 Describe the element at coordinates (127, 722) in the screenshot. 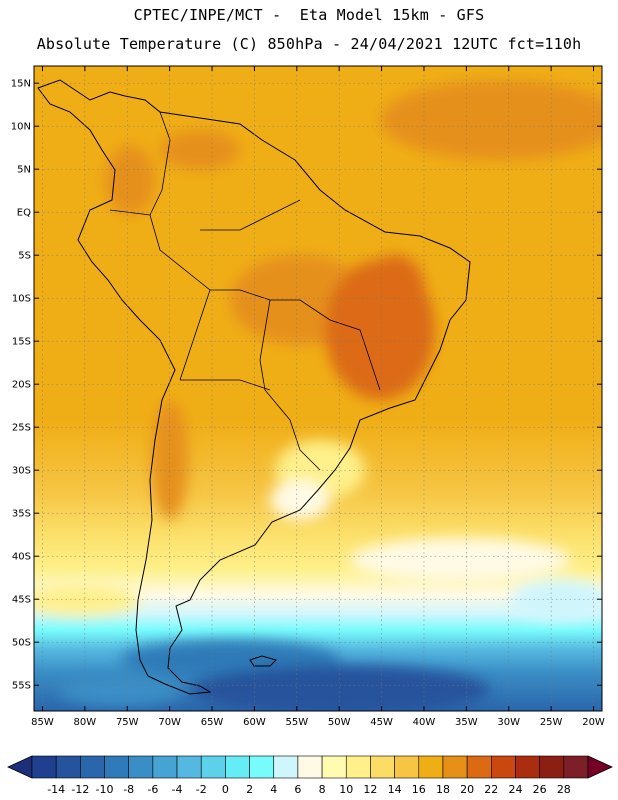

I see `lon-tick-label: 75W` at that location.